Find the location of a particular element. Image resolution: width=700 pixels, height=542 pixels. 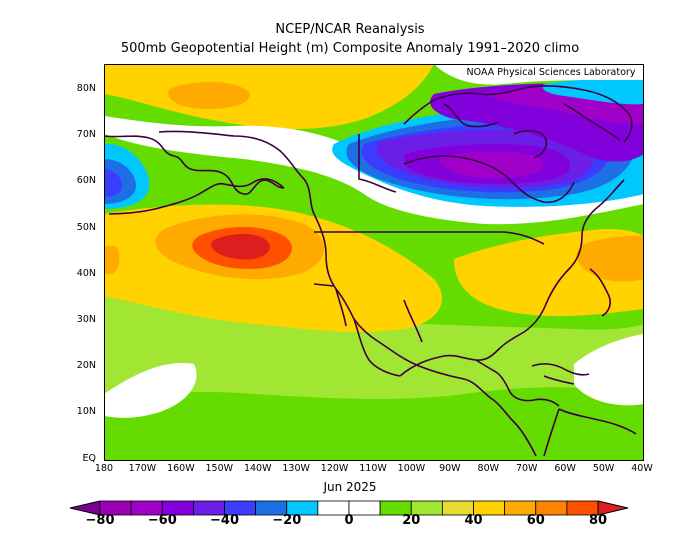

longitude-label: 110W is located at coordinates (373, 468).